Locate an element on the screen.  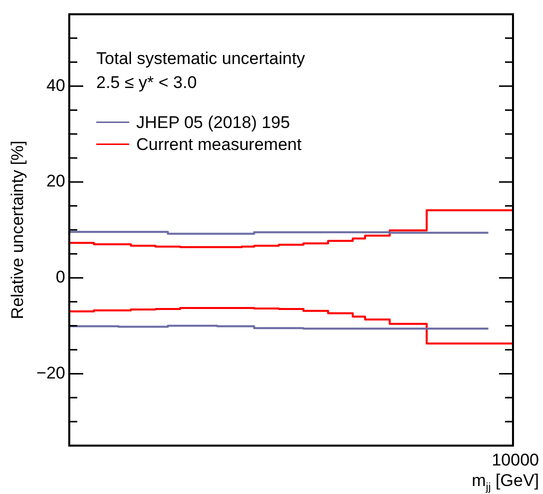
y-tick-label: −20 is located at coordinates (51, 372).